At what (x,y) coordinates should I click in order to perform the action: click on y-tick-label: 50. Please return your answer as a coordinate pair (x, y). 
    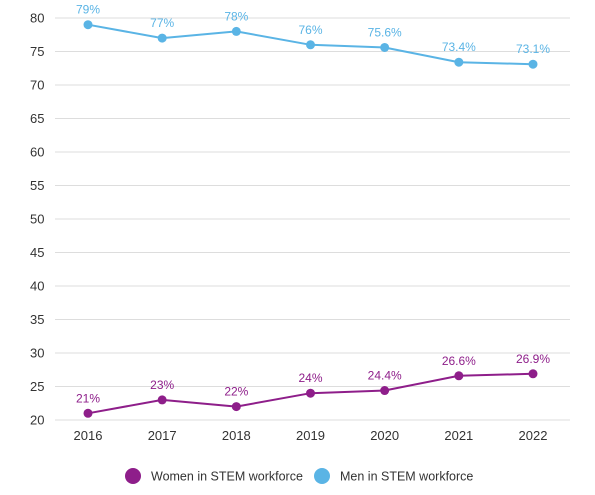
    Looking at the image, I should click on (37, 219).